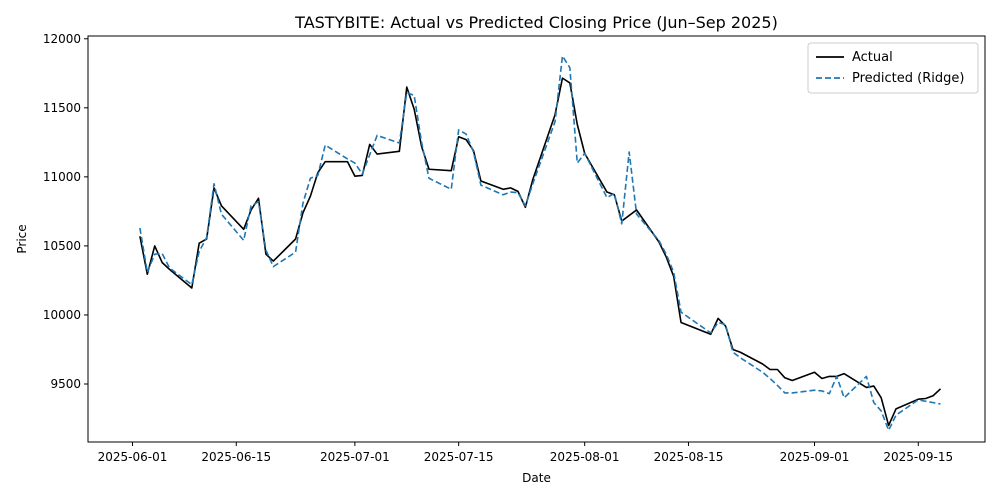 This screenshot has height=500, width=1000. Describe the element at coordinates (872, 57) in the screenshot. I see `legend-label-actual: Actual` at that location.